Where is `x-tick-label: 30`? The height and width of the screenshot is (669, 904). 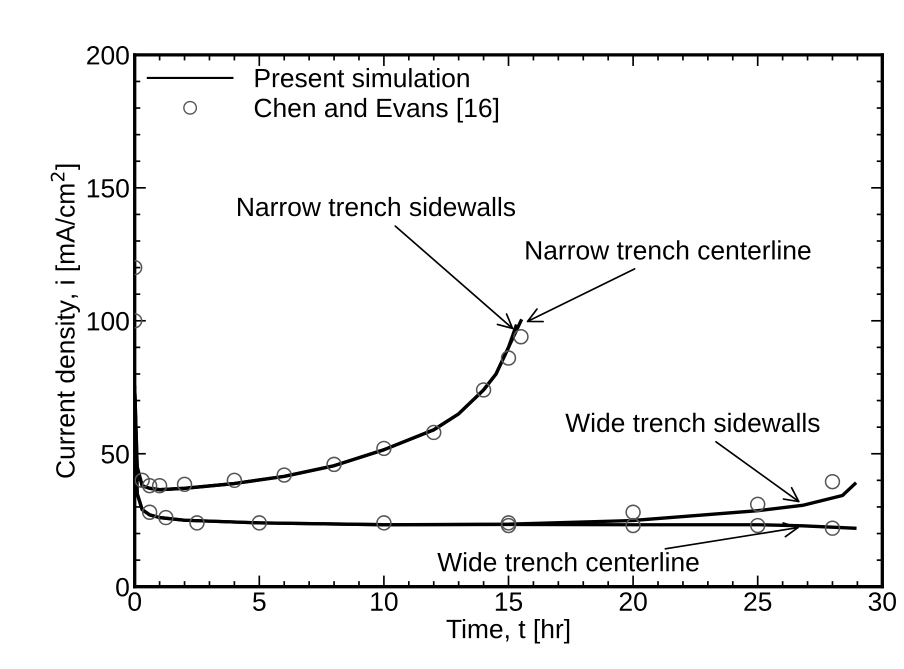
x-tick-label: 30 is located at coordinates (882, 601).